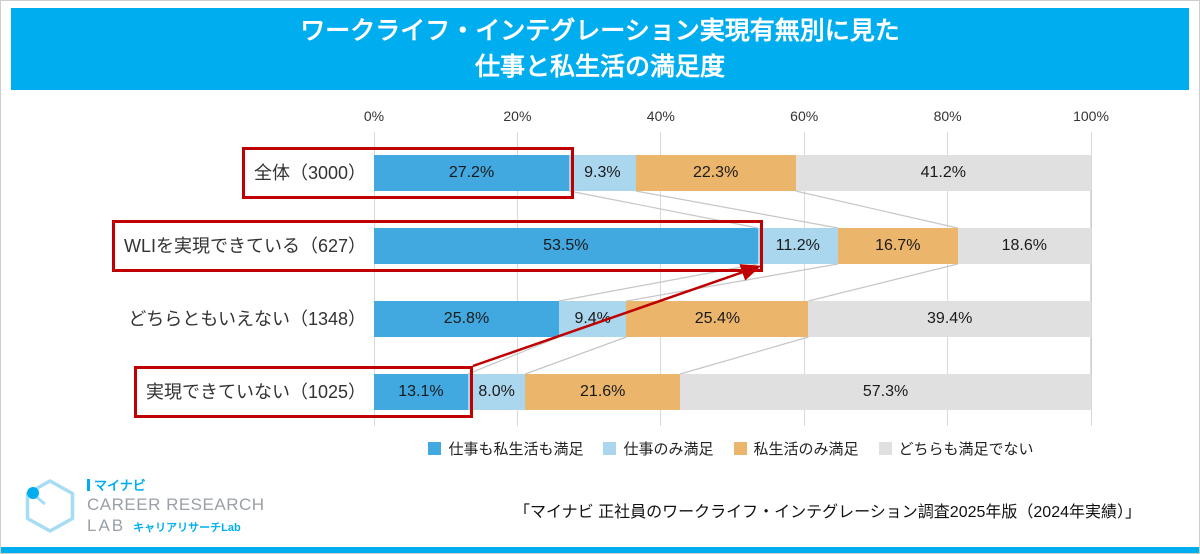  What do you see at coordinates (804, 116) in the screenshot?
I see `x-axis-tick-label: 60%` at bounding box center [804, 116].